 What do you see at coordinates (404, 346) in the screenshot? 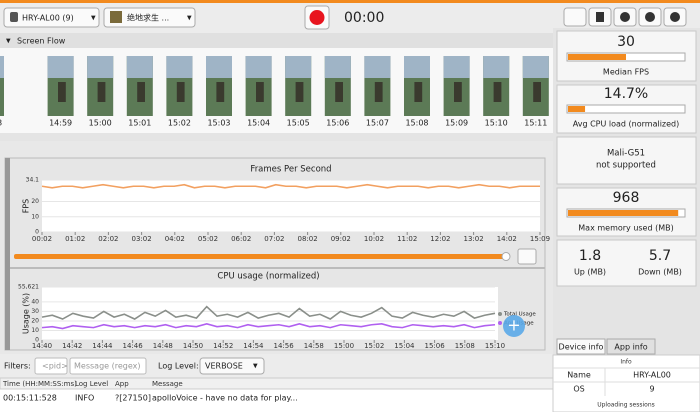
I see `x-tick-label: 15:04` at bounding box center [404, 346].